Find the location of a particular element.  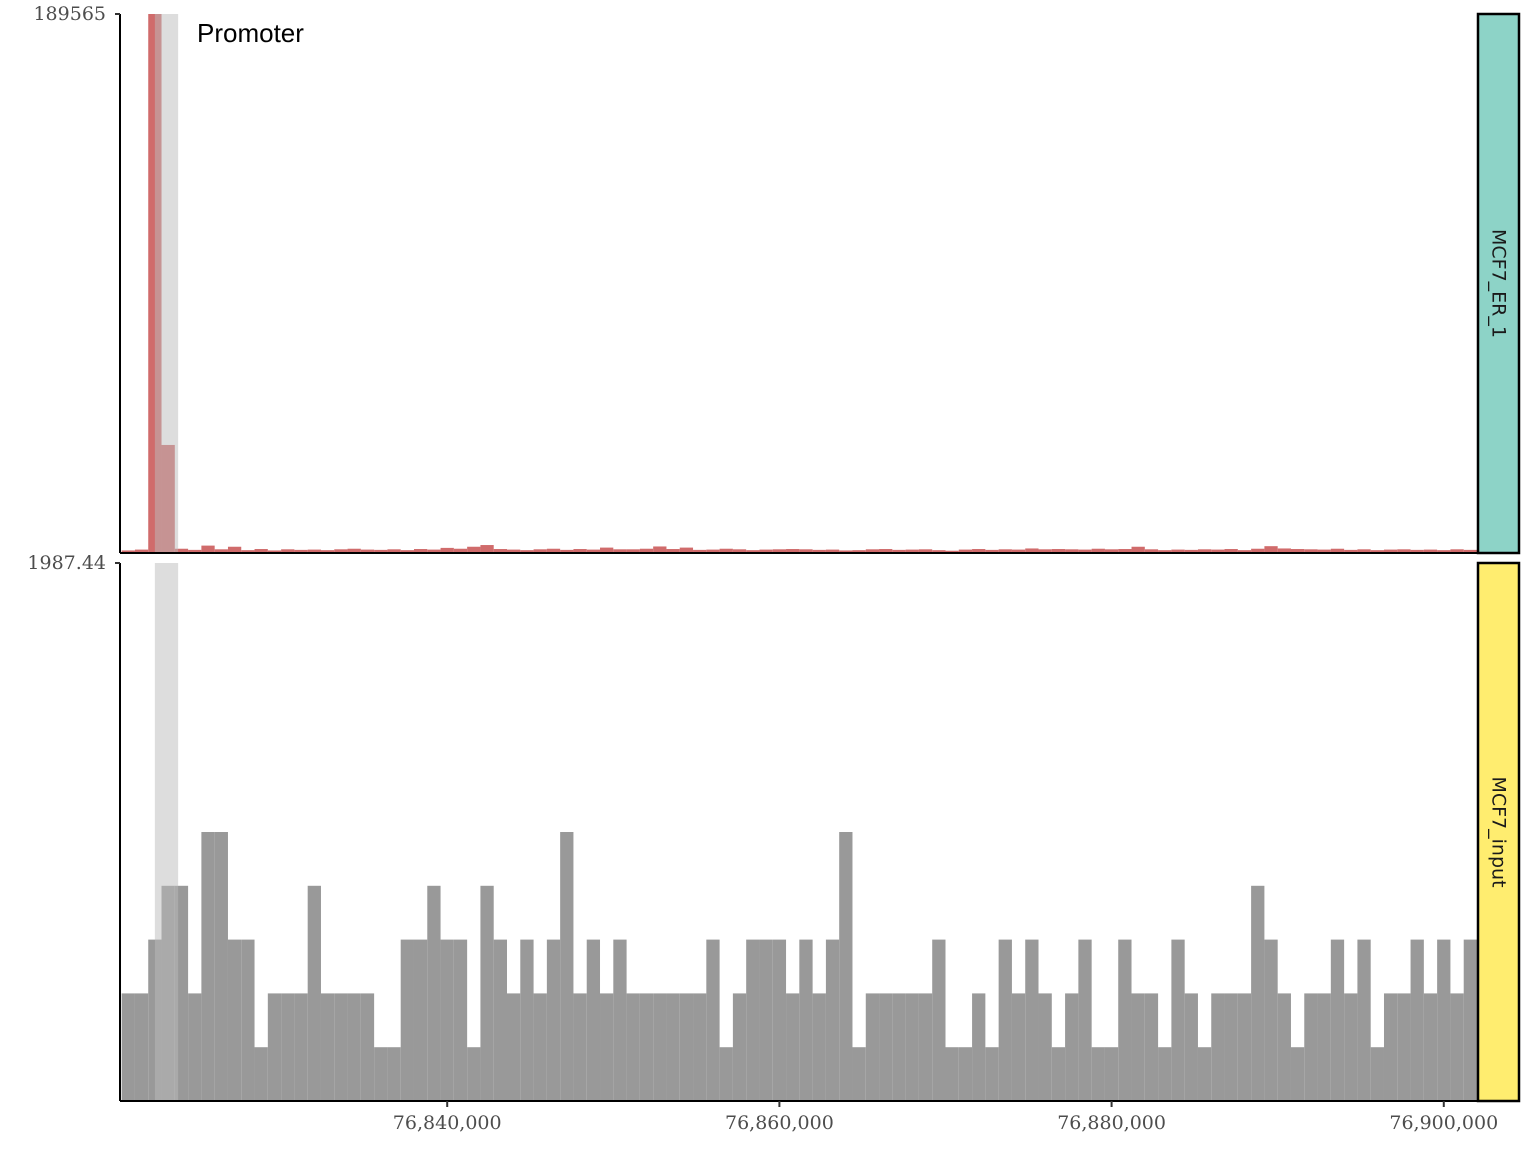

x-tick-label: 76,900,000 is located at coordinates (1443, 1123).